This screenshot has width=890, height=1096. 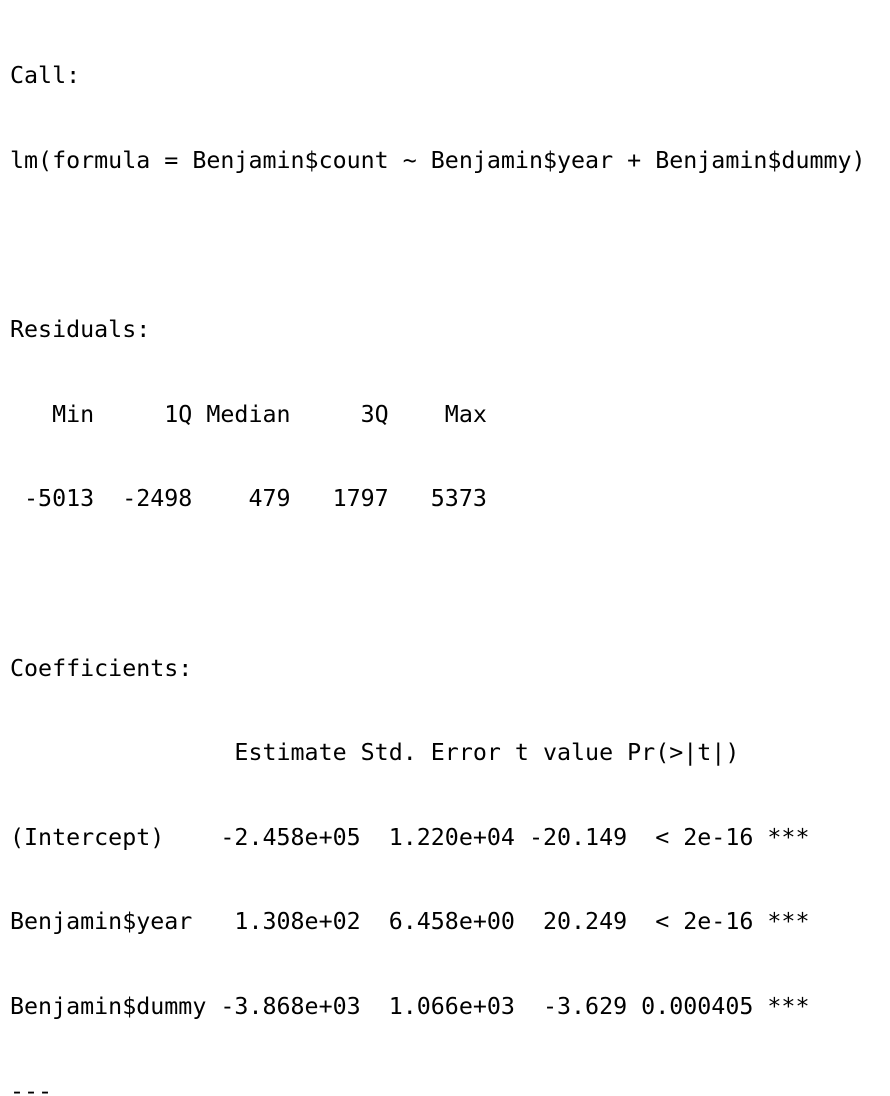 What do you see at coordinates (80, 330) in the screenshot?
I see `residuals-header: Residuals:` at bounding box center [80, 330].